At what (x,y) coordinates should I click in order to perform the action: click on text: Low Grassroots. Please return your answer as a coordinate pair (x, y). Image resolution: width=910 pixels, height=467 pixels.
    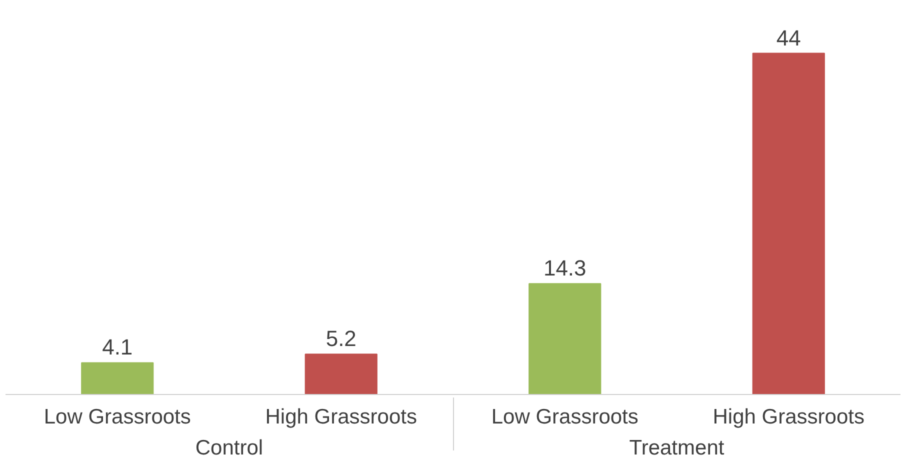
    Looking at the image, I should click on (564, 417).